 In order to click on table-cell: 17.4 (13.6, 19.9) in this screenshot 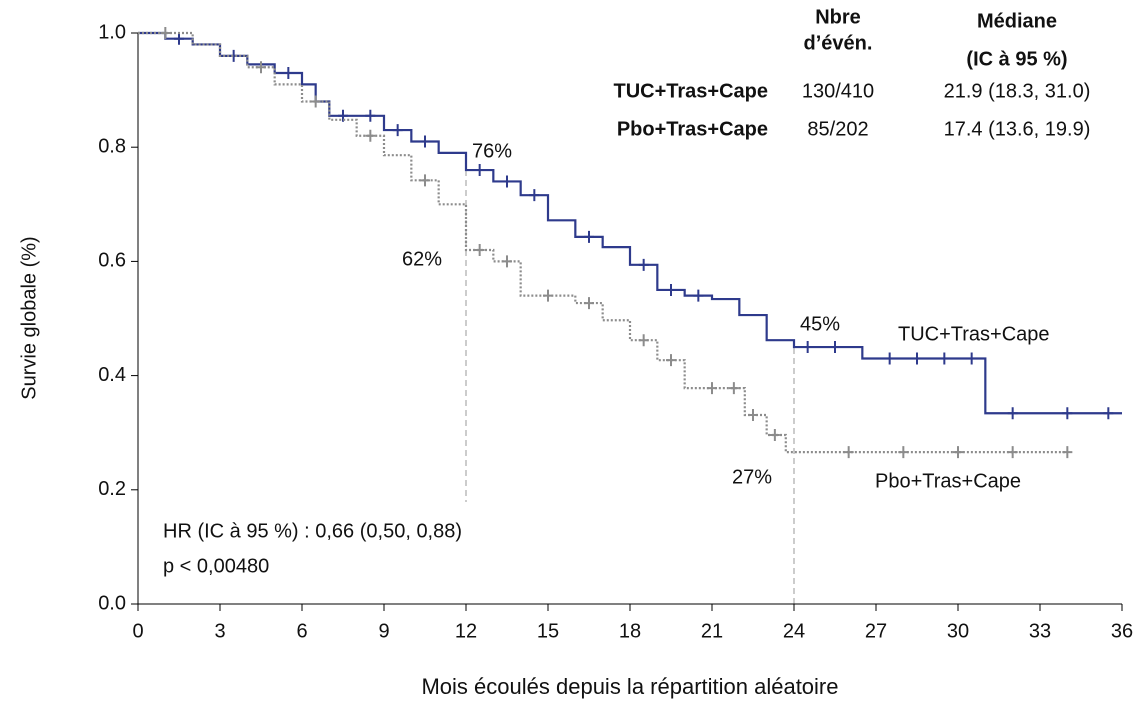, I will do `click(1017, 129)`.